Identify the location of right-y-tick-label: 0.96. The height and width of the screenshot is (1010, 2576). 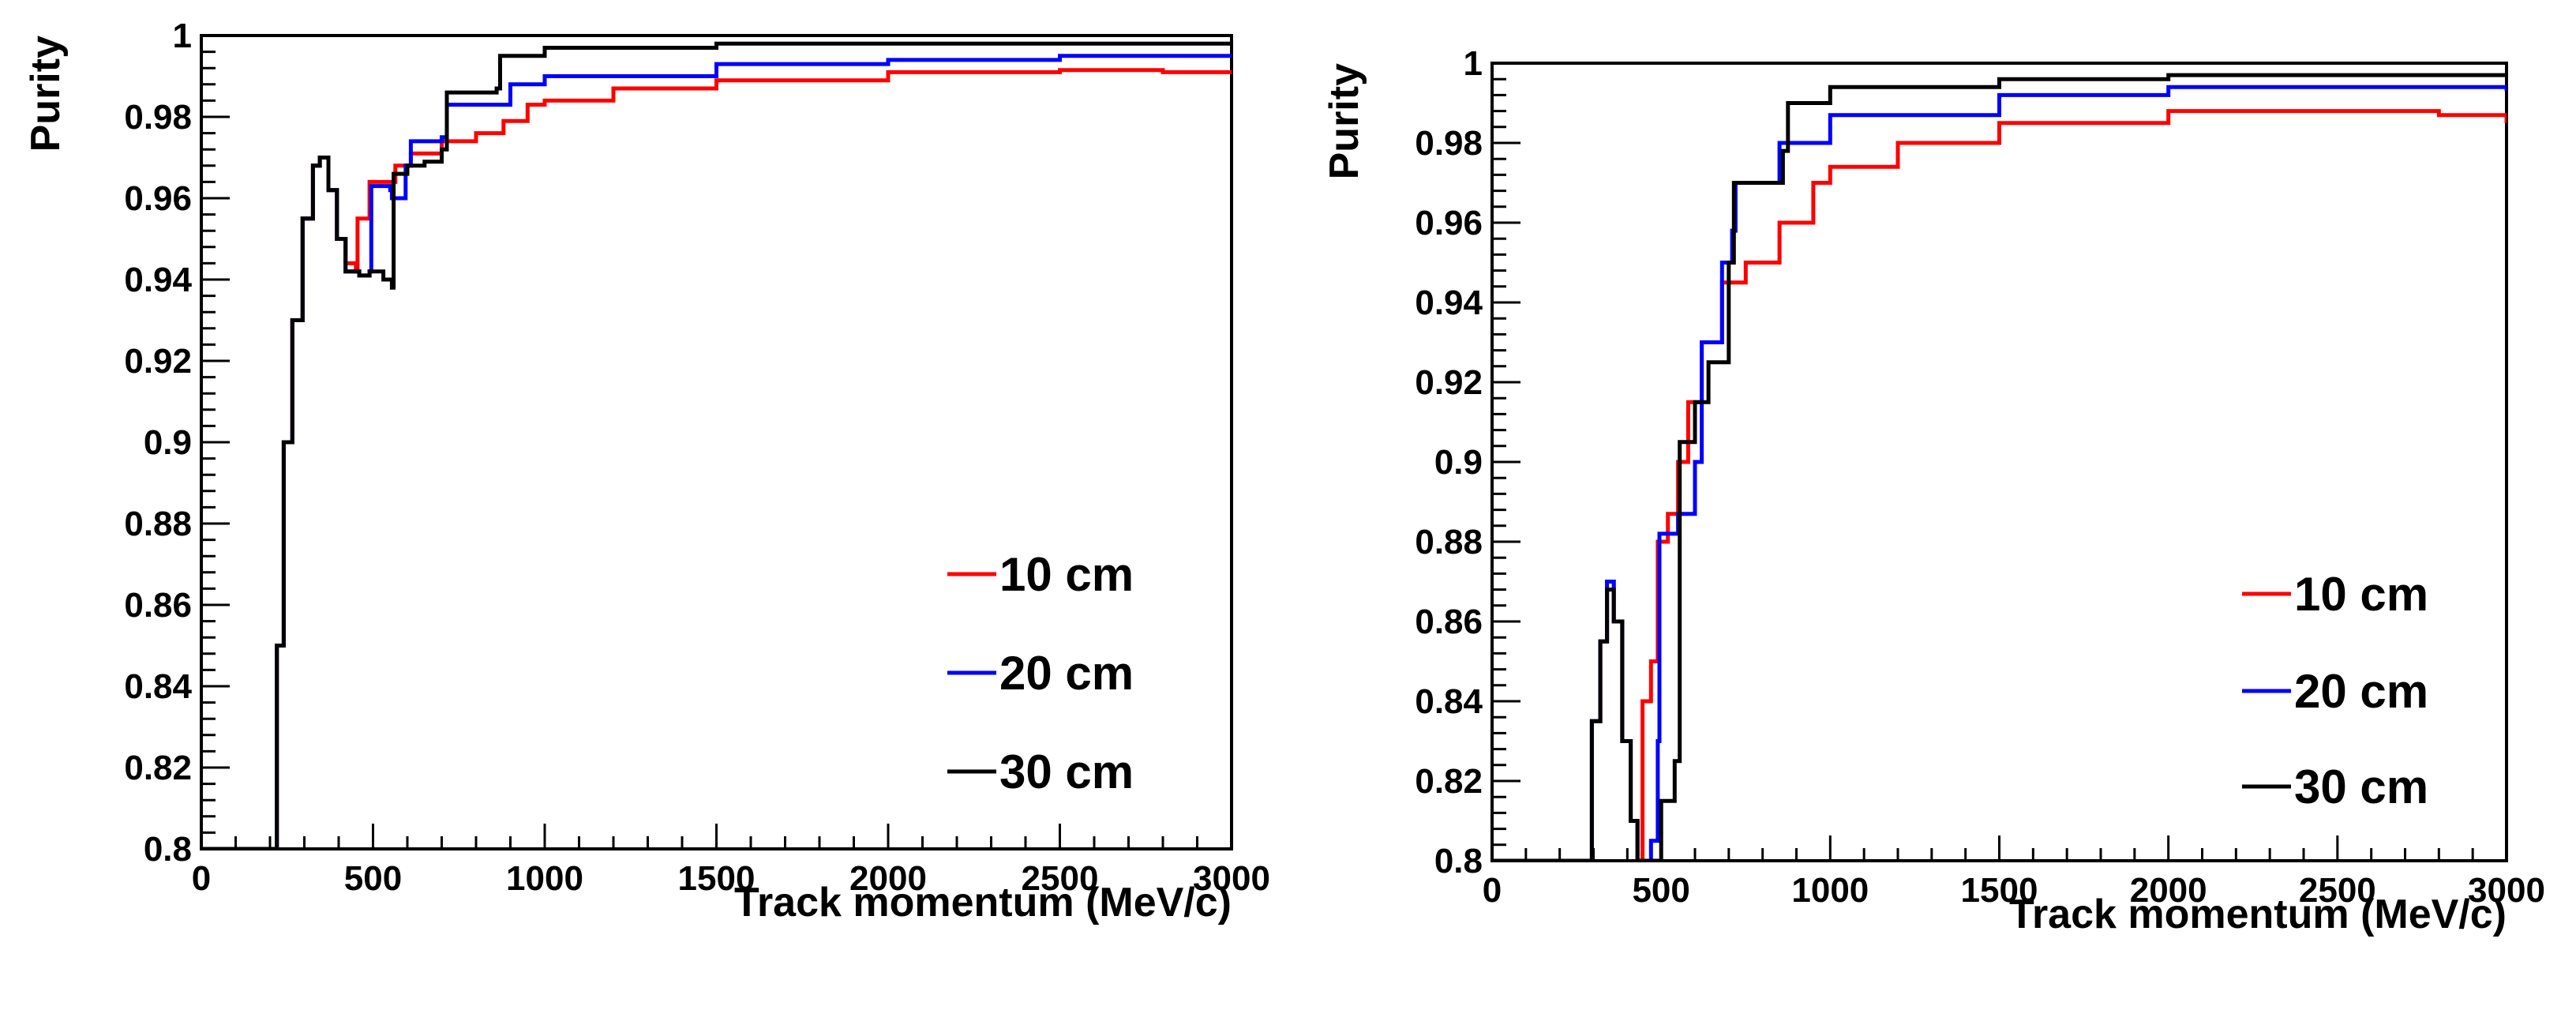
(1449, 223).